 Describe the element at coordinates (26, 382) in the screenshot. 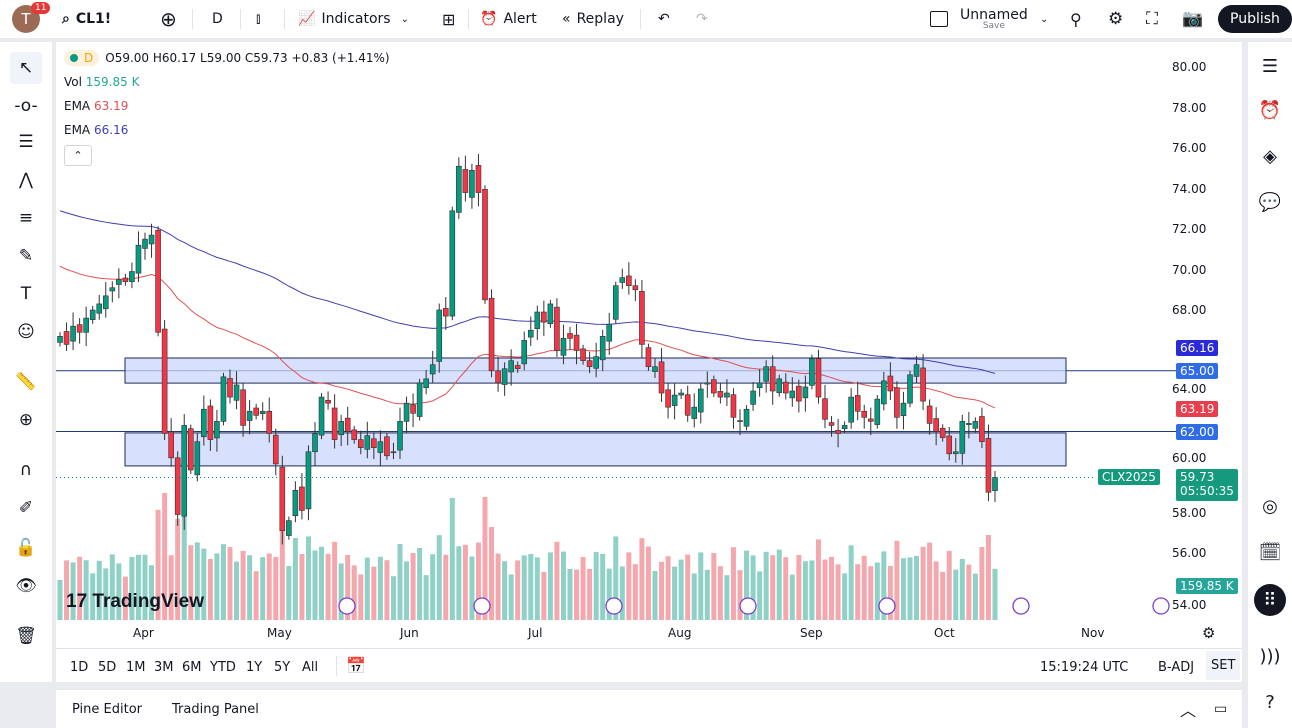

I see `ruler-icon: 📏` at that location.